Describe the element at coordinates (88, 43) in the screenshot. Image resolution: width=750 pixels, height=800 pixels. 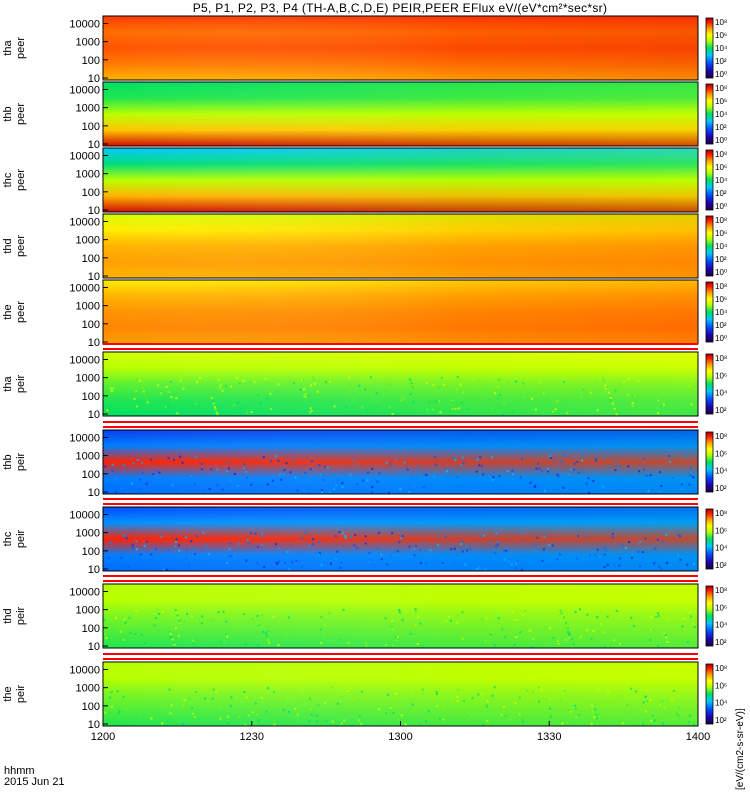
I see `y-tick-label: 1000` at that location.